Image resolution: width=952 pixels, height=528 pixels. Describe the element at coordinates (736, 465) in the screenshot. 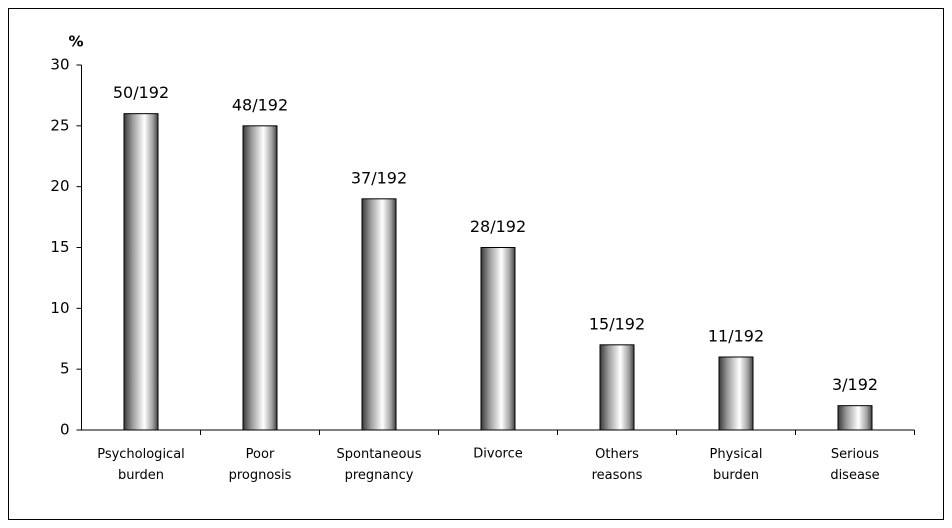

I see `x-tick-label: Physical burden` at that location.